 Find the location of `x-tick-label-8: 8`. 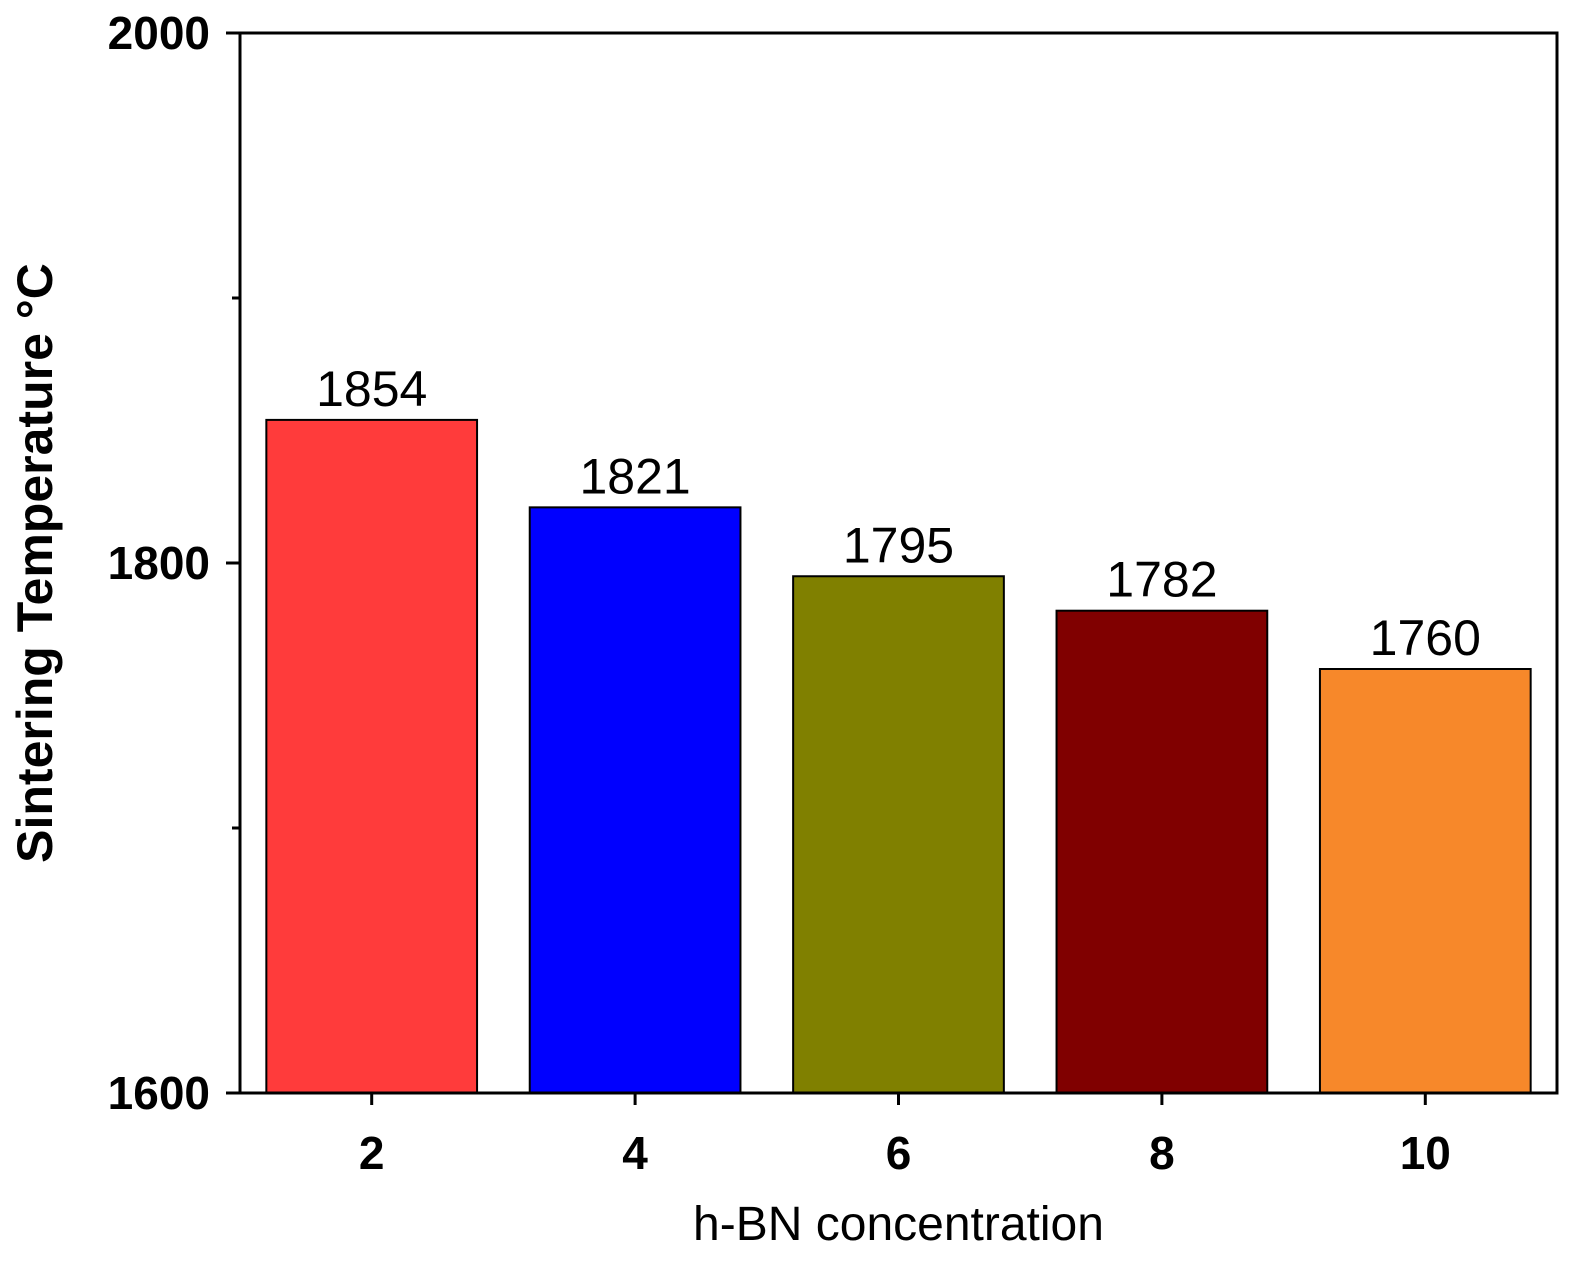

x-tick-label-8: 8 is located at coordinates (1162, 1153).